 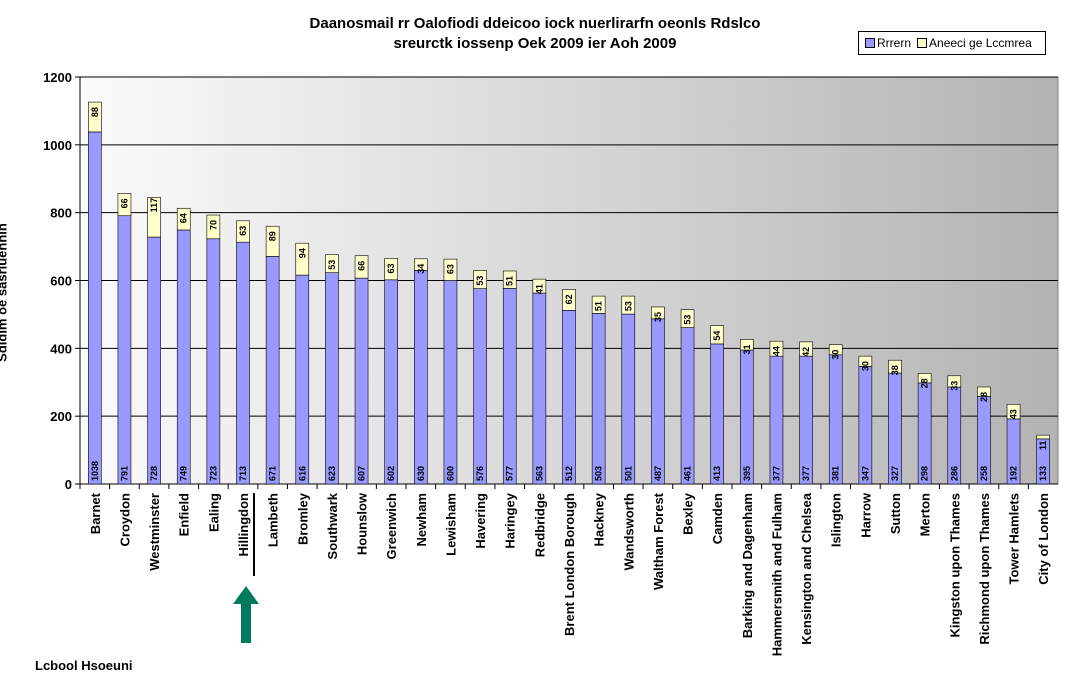 I want to click on x-tick-label: Harrow, so click(x=865, y=515).